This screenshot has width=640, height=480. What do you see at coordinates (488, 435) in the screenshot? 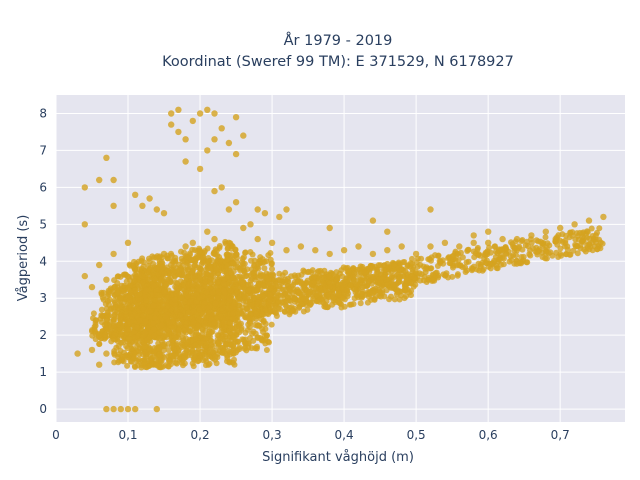
I see `x-tick-label: 0,6` at bounding box center [488, 435].